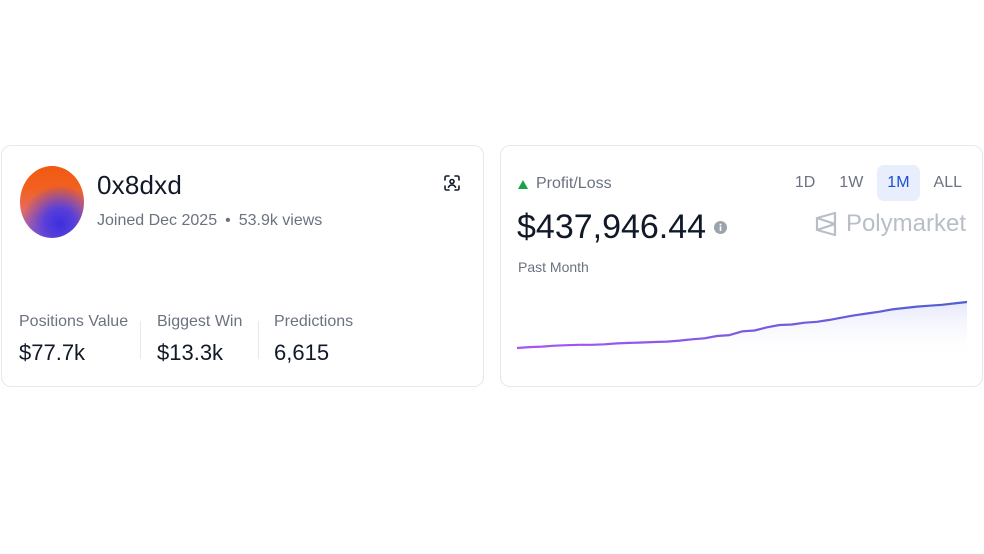  What do you see at coordinates (523, 184) in the screenshot?
I see `trend-up-icon` at bounding box center [523, 184].